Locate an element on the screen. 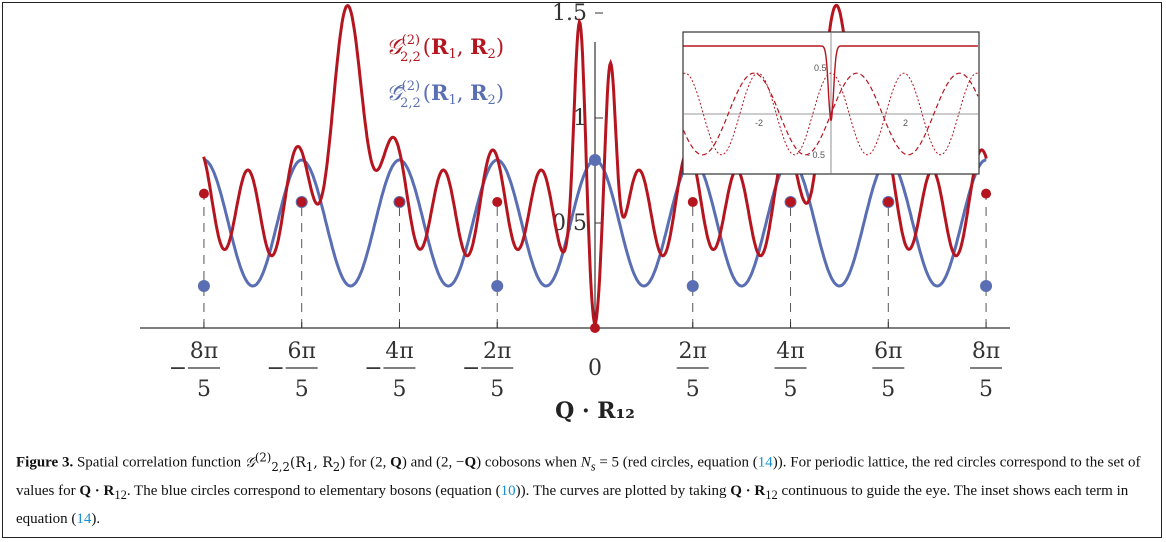 The width and height of the screenshot is (1166, 542). inset-ytick-neg: - 0.5 is located at coordinates (816, 155).